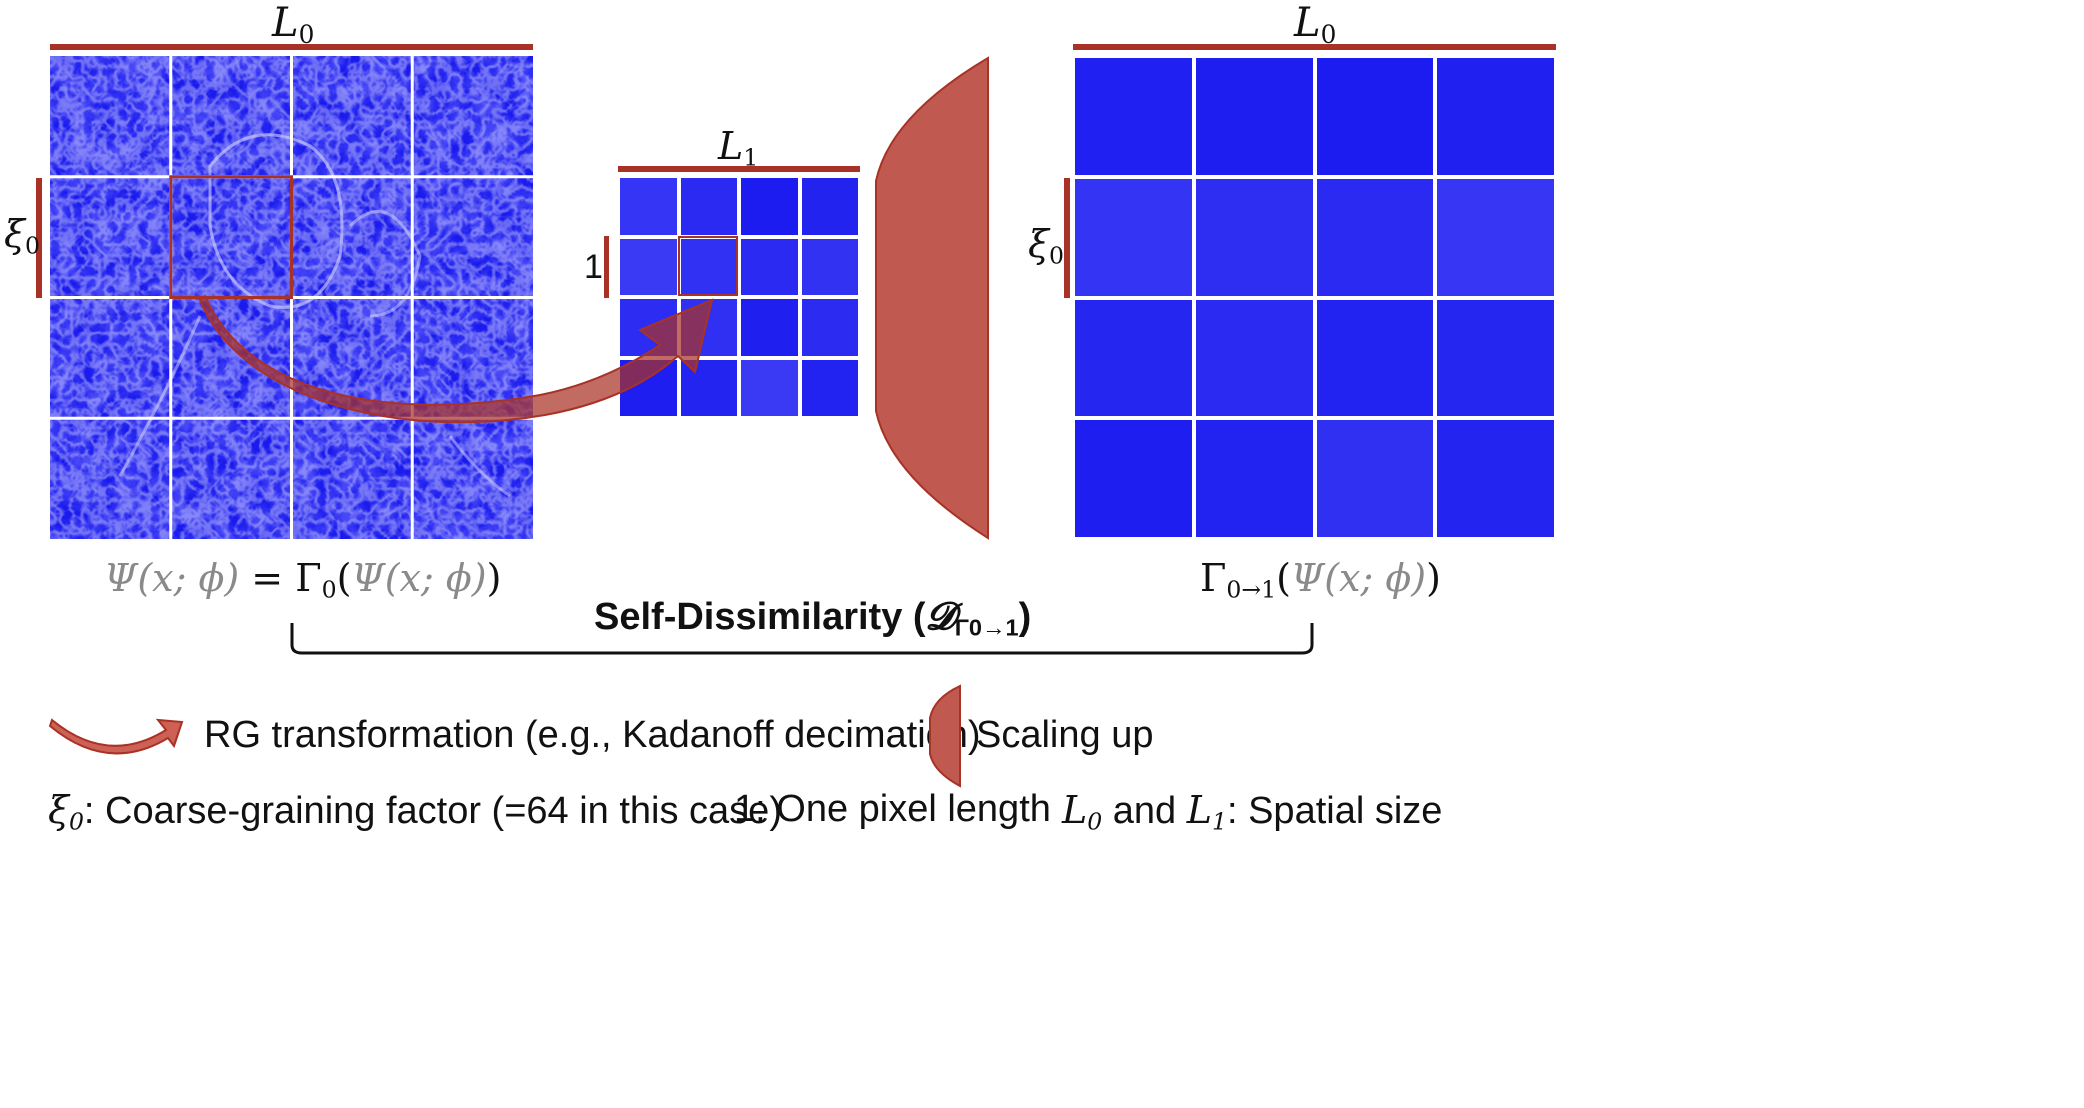 The width and height of the screenshot is (2084, 1108). I want to click on legend-rg-arrow-icon, so click(116, 736).